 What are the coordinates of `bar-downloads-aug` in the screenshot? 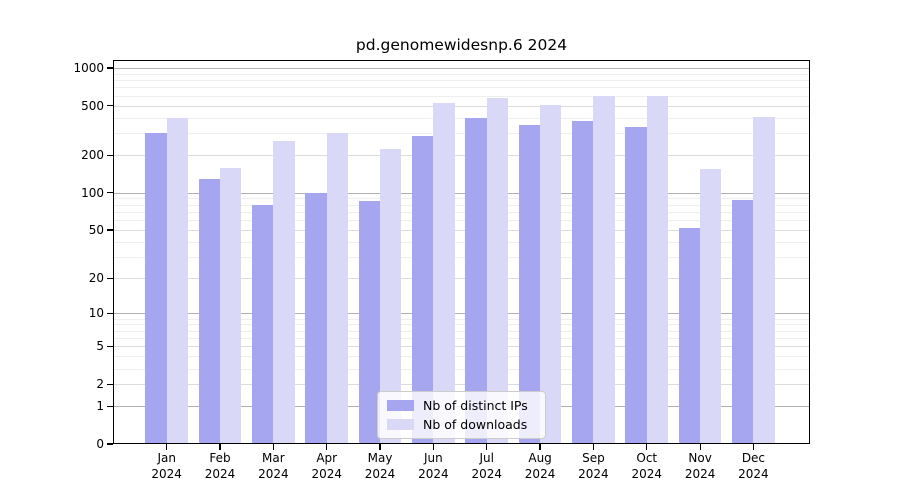 It's located at (551, 274).